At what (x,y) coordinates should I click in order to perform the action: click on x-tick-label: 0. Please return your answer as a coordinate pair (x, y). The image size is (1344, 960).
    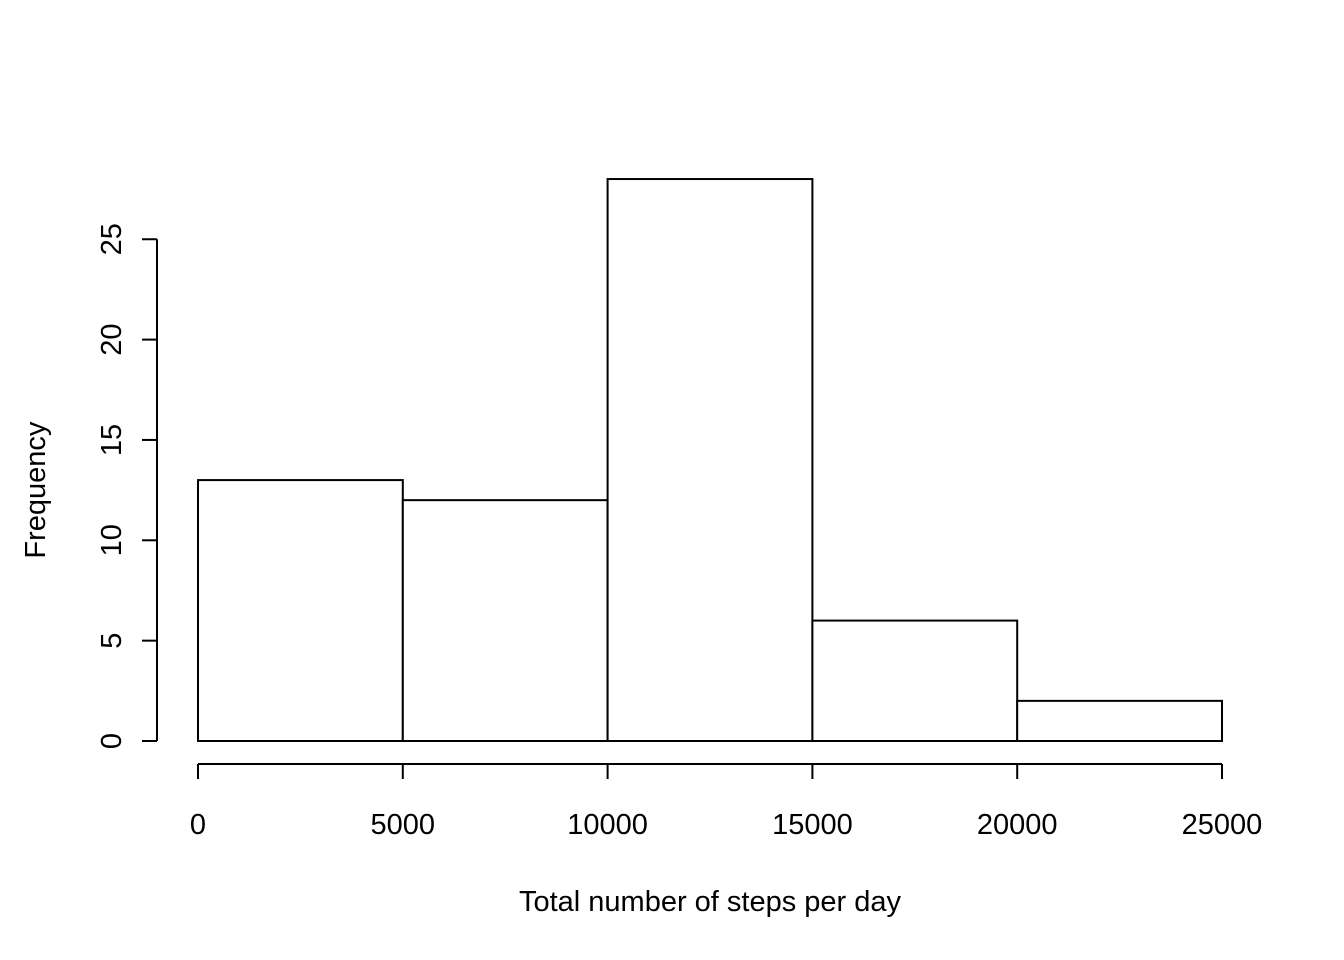
    Looking at the image, I should click on (198, 825).